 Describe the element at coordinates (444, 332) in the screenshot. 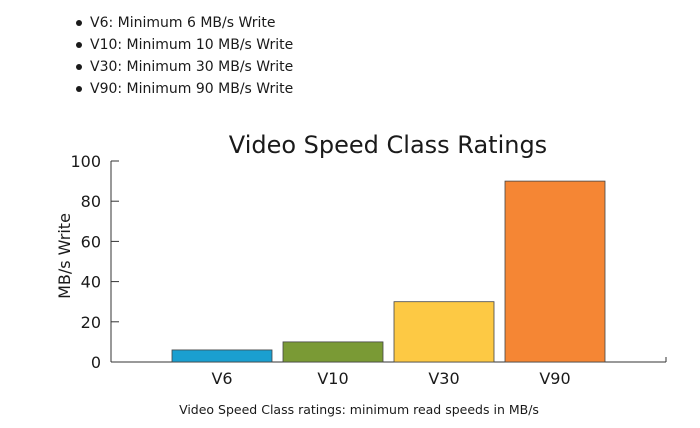

I see `bar-v30` at that location.